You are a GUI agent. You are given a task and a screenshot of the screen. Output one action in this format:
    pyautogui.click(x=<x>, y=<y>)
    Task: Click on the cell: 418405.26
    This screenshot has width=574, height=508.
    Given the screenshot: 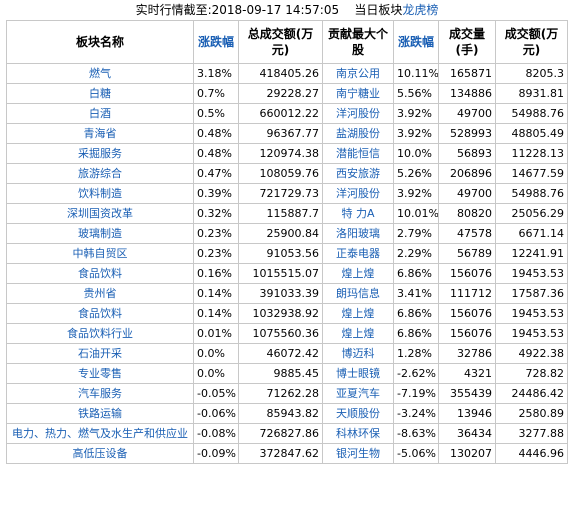 What is the action you would take?
    pyautogui.click(x=280, y=73)
    